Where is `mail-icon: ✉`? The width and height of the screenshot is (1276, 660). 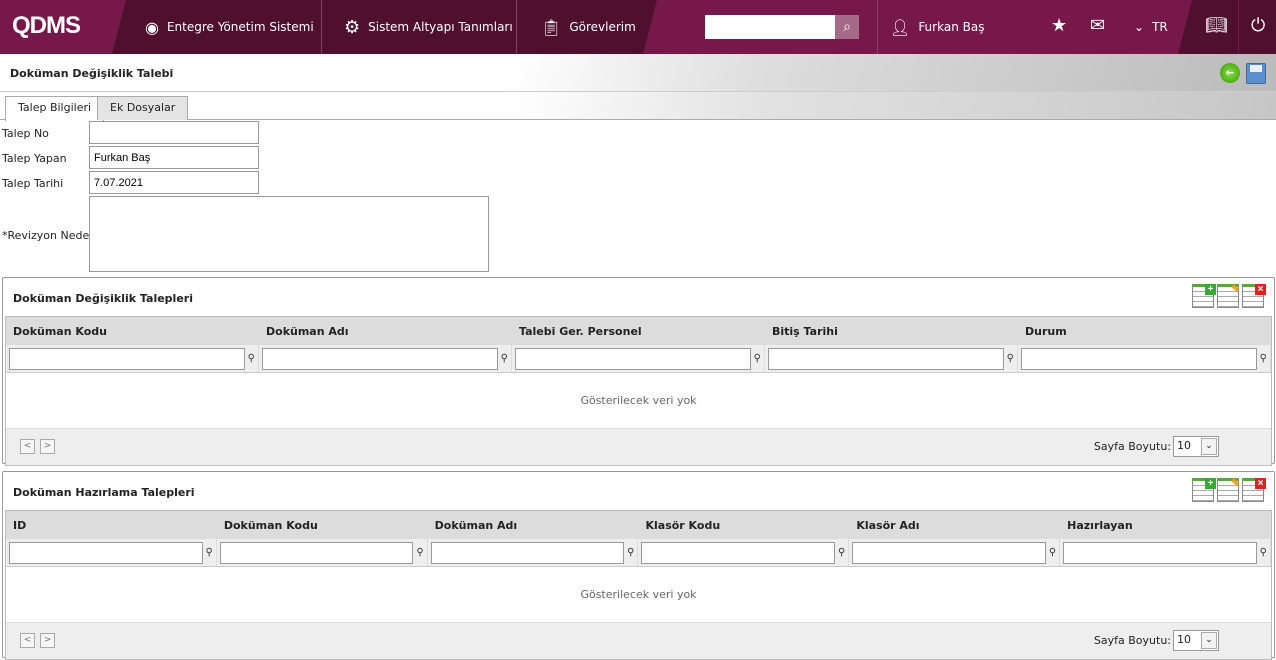
mail-icon: ✉ is located at coordinates (1098, 25).